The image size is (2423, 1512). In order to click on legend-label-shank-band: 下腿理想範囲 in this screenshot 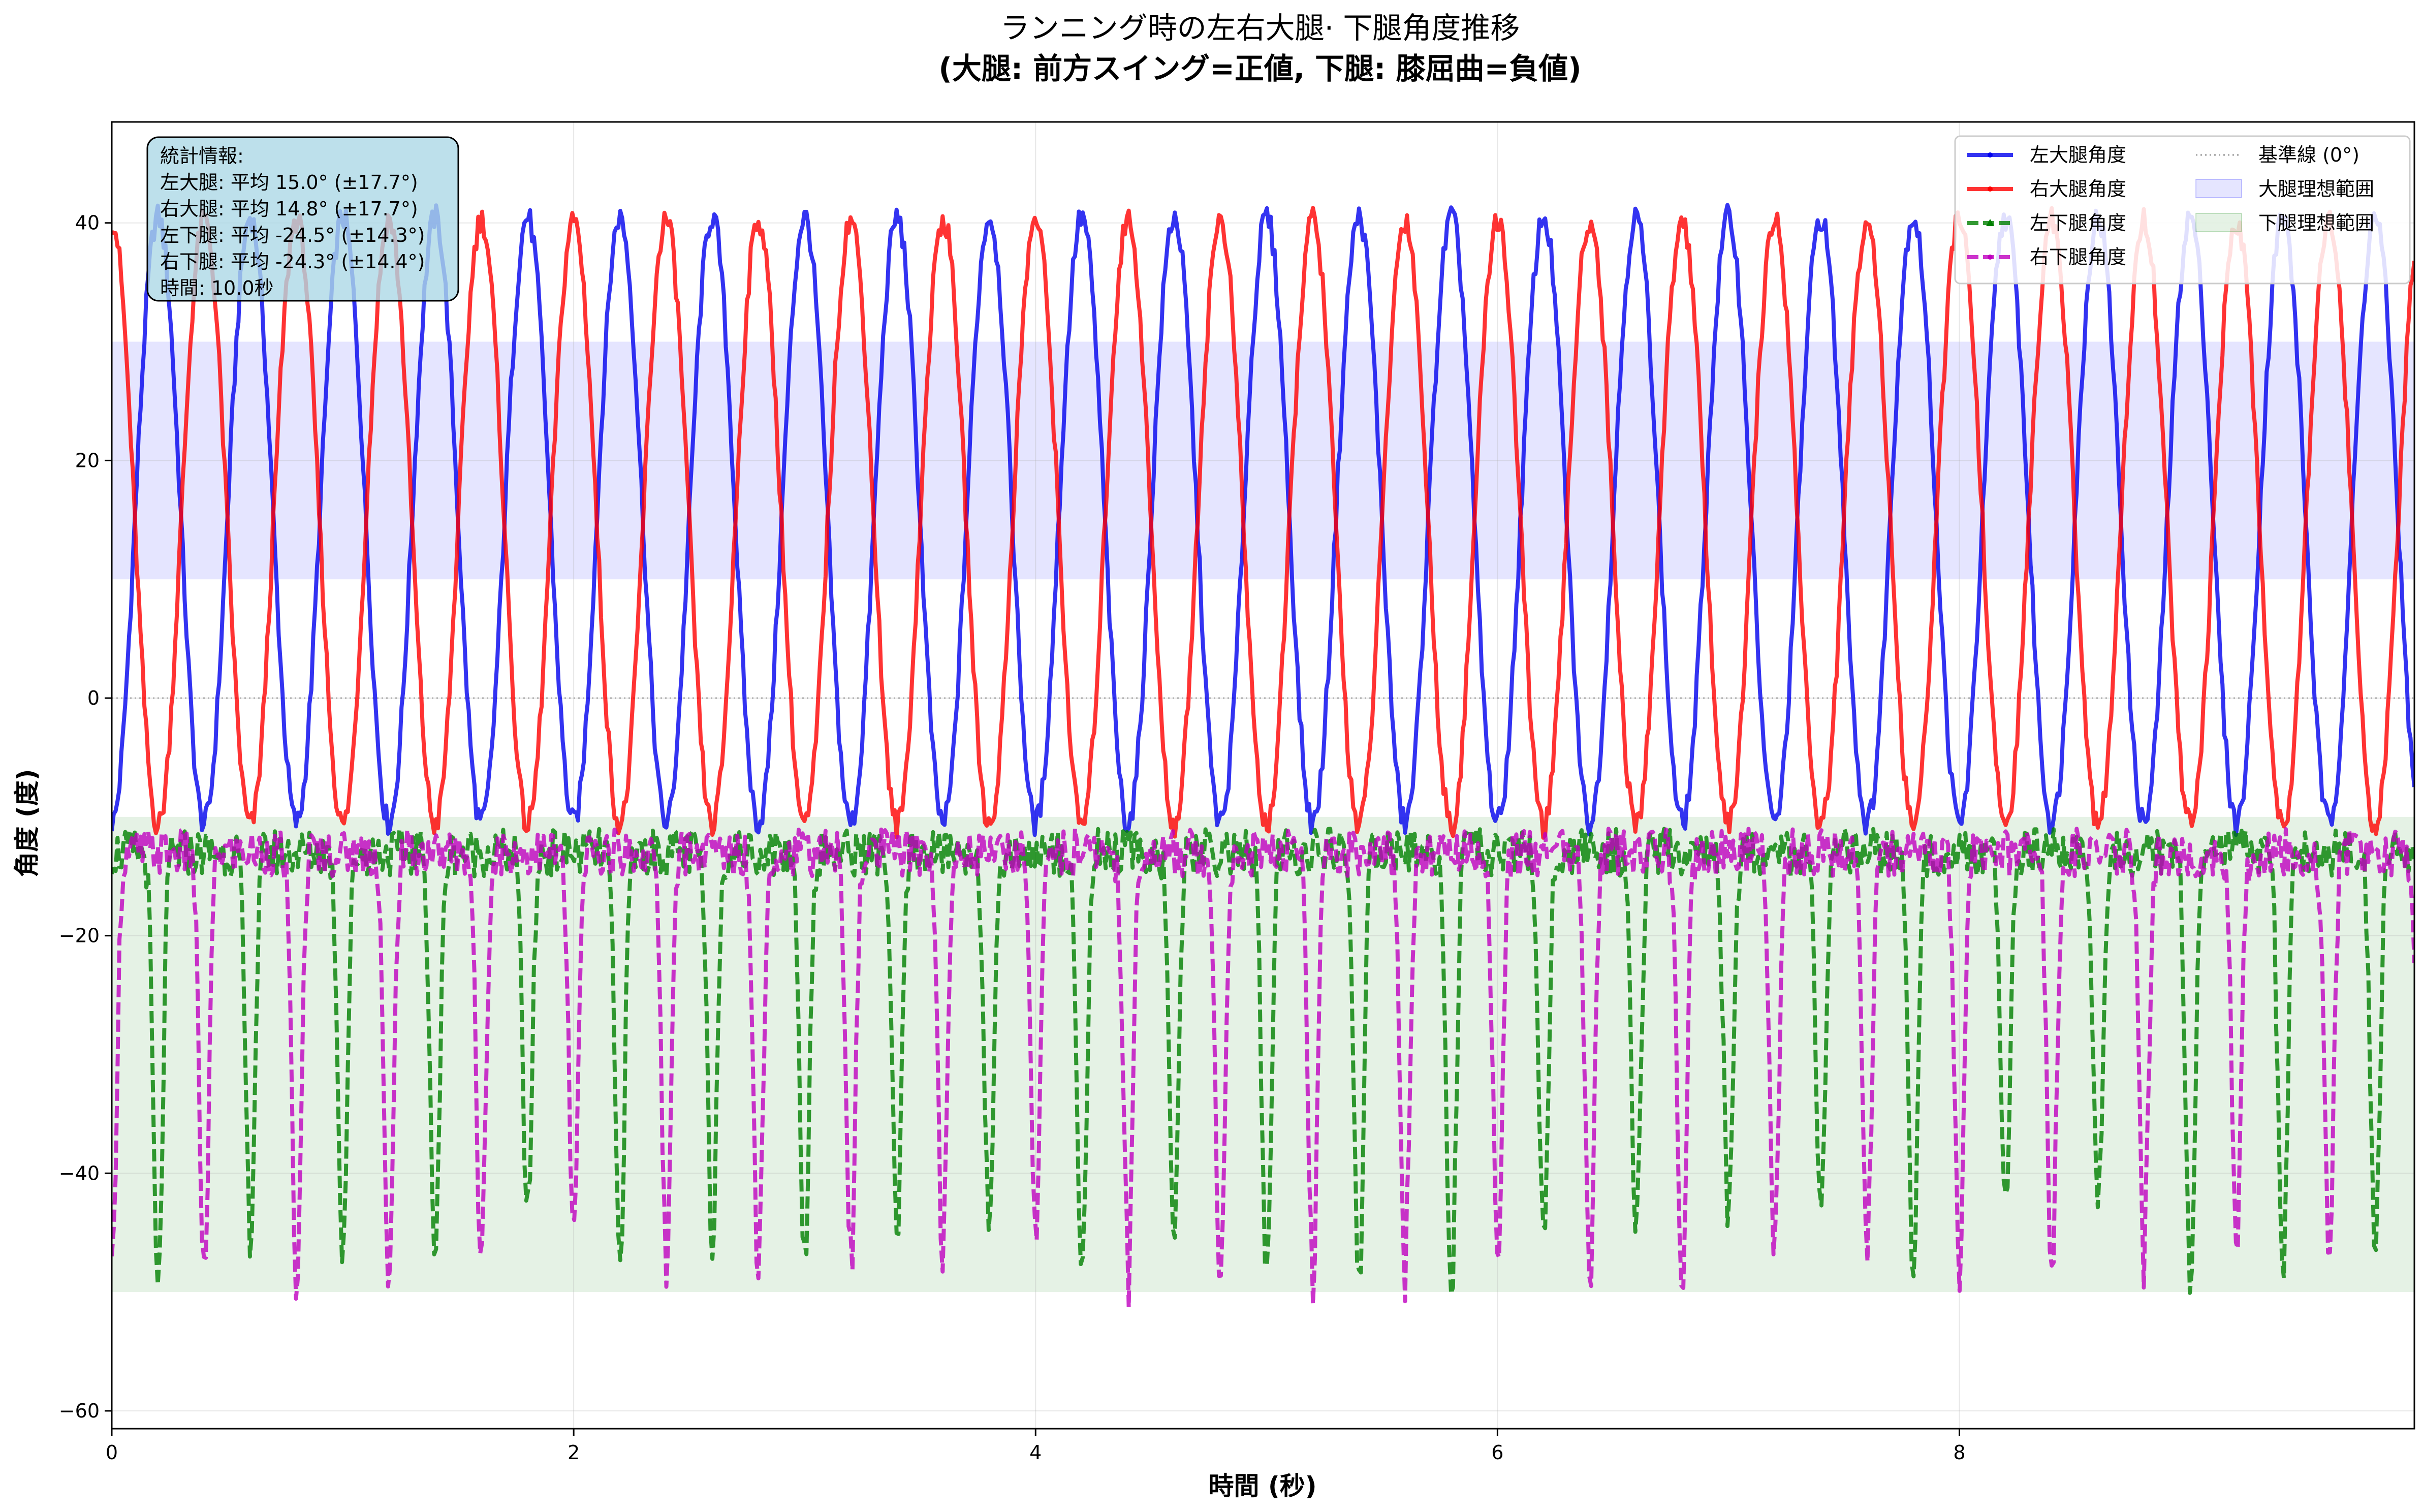, I will do `click(2316, 223)`.